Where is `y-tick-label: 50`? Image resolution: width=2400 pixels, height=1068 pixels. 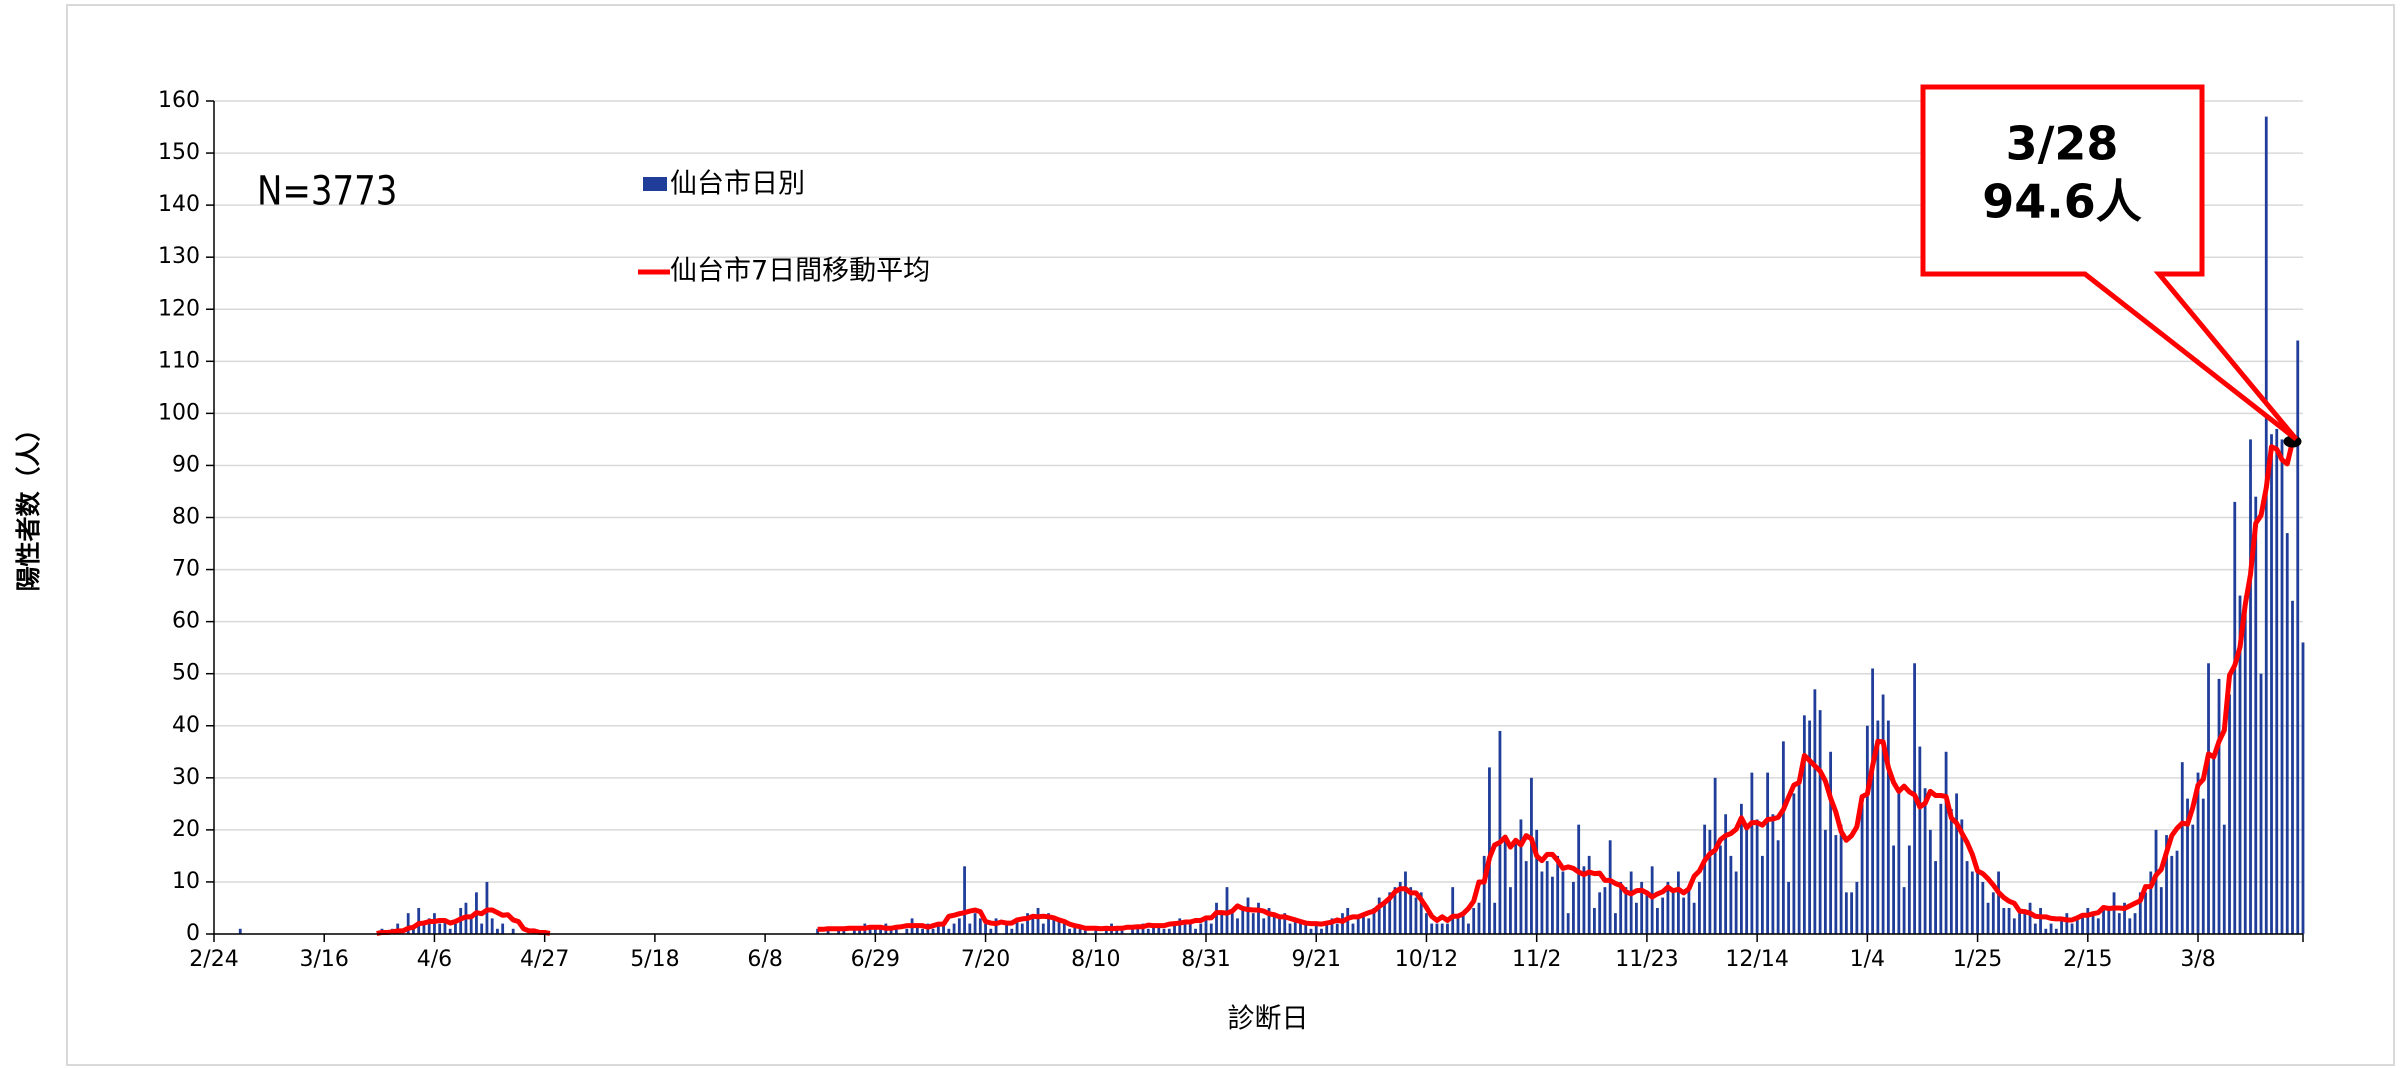
y-tick-label: 50 is located at coordinates (186, 673).